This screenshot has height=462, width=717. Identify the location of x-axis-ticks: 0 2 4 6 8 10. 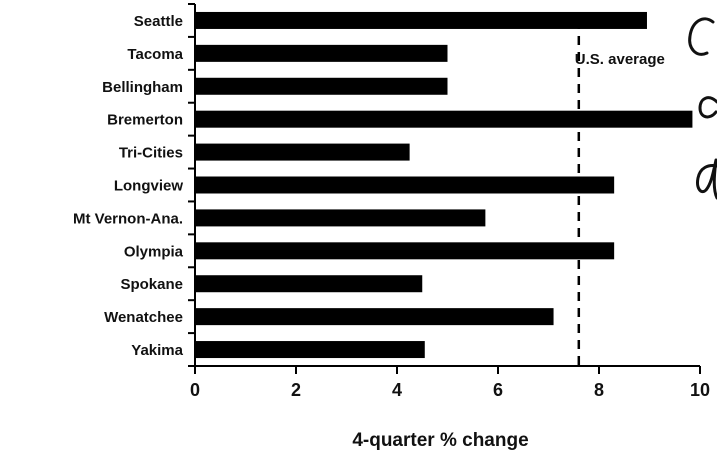
(450, 383).